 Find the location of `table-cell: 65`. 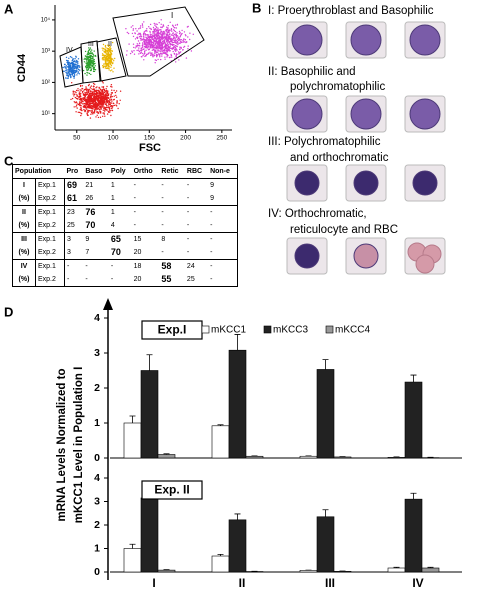

table-cell: 65 is located at coordinates (120, 239).